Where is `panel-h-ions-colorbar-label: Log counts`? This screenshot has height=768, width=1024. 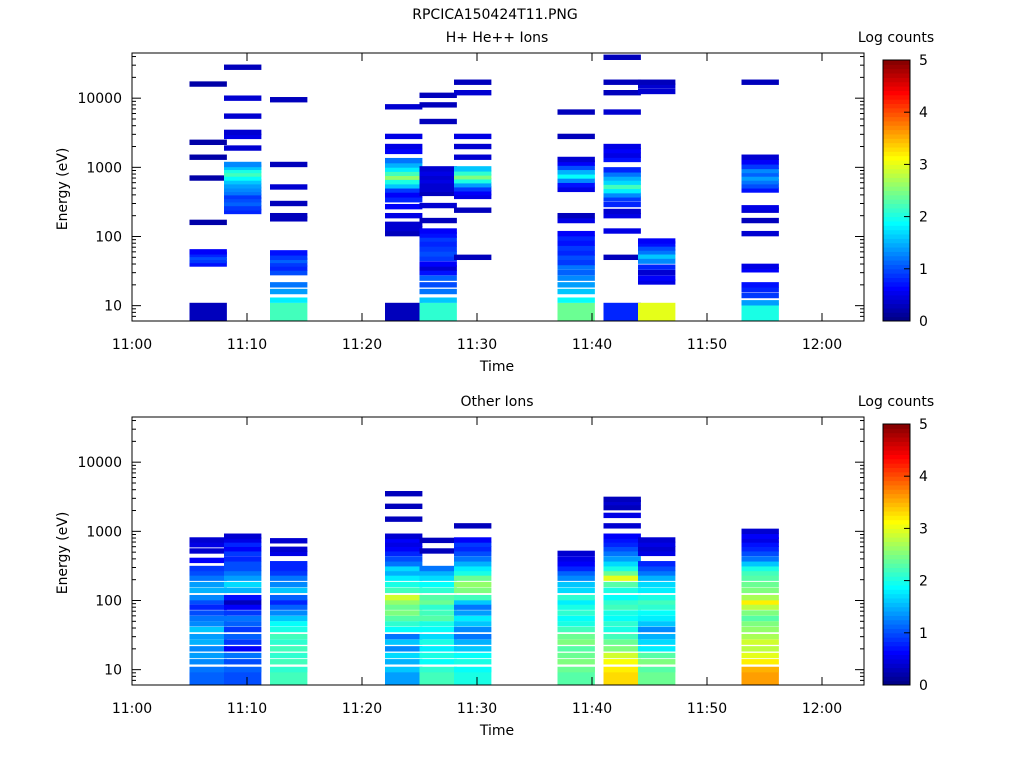
panel-h-ions-colorbar-label: Log counts is located at coordinates (896, 38).